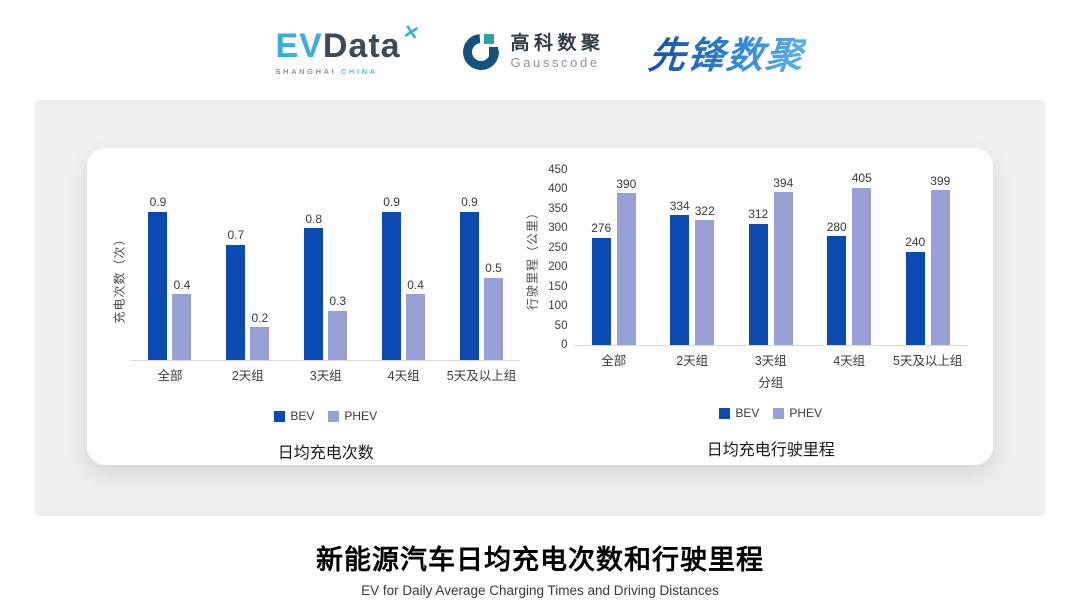 The height and width of the screenshot is (608, 1080). What do you see at coordinates (532, 257) in the screenshot?
I see `y-axis-label: 行驶里程（公里）` at bounding box center [532, 257].